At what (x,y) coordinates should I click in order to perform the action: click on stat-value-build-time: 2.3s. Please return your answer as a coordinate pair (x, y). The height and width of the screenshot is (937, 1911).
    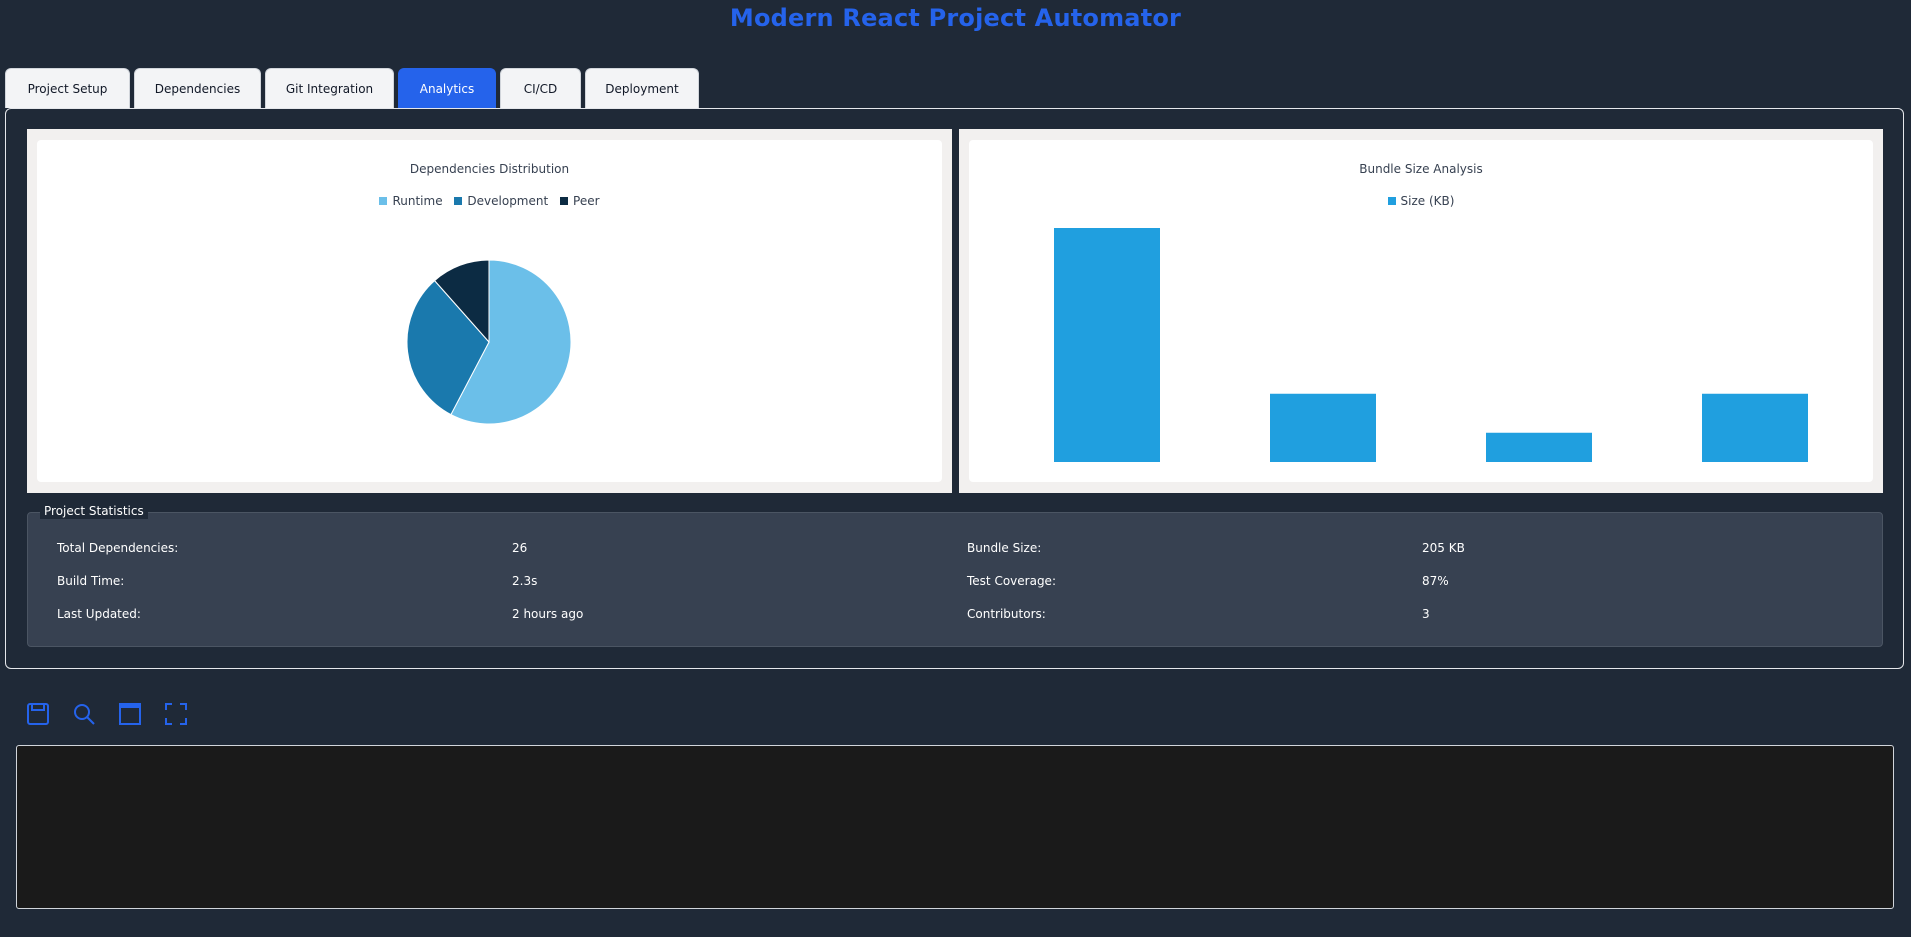
    Looking at the image, I should click on (525, 581).